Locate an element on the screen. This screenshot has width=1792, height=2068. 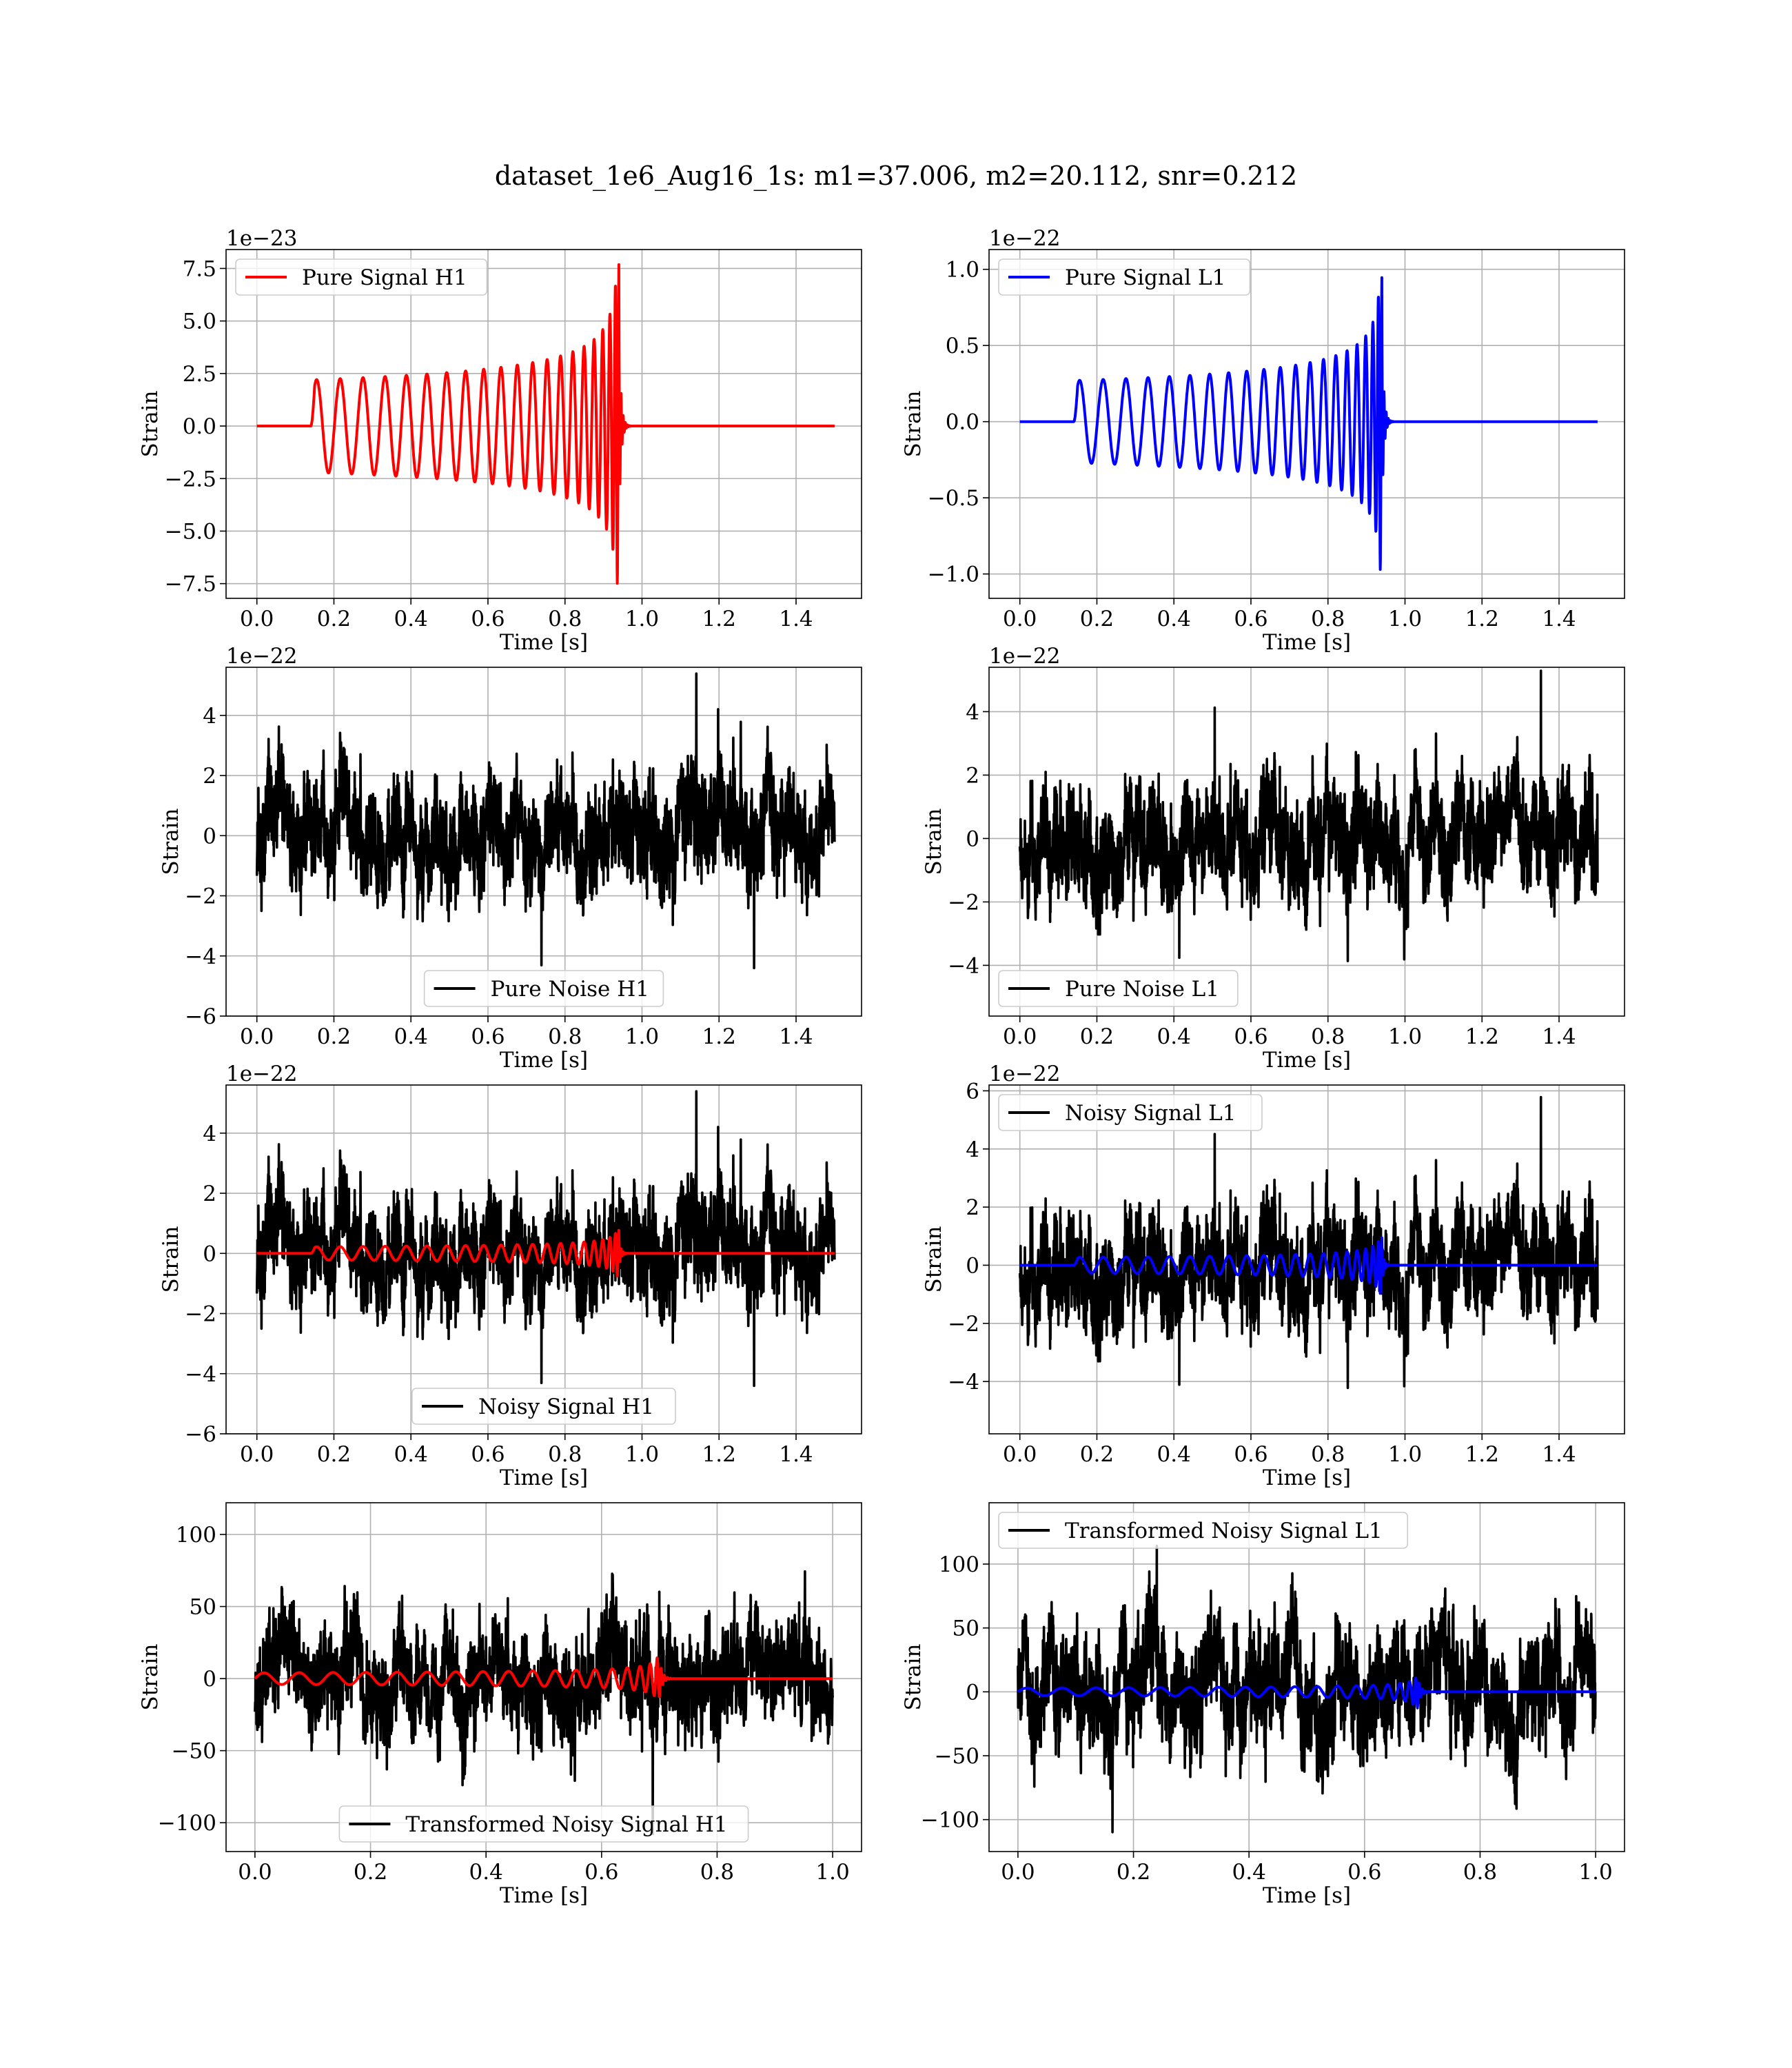
y-offset-text: 1e−23 is located at coordinates (262, 238).